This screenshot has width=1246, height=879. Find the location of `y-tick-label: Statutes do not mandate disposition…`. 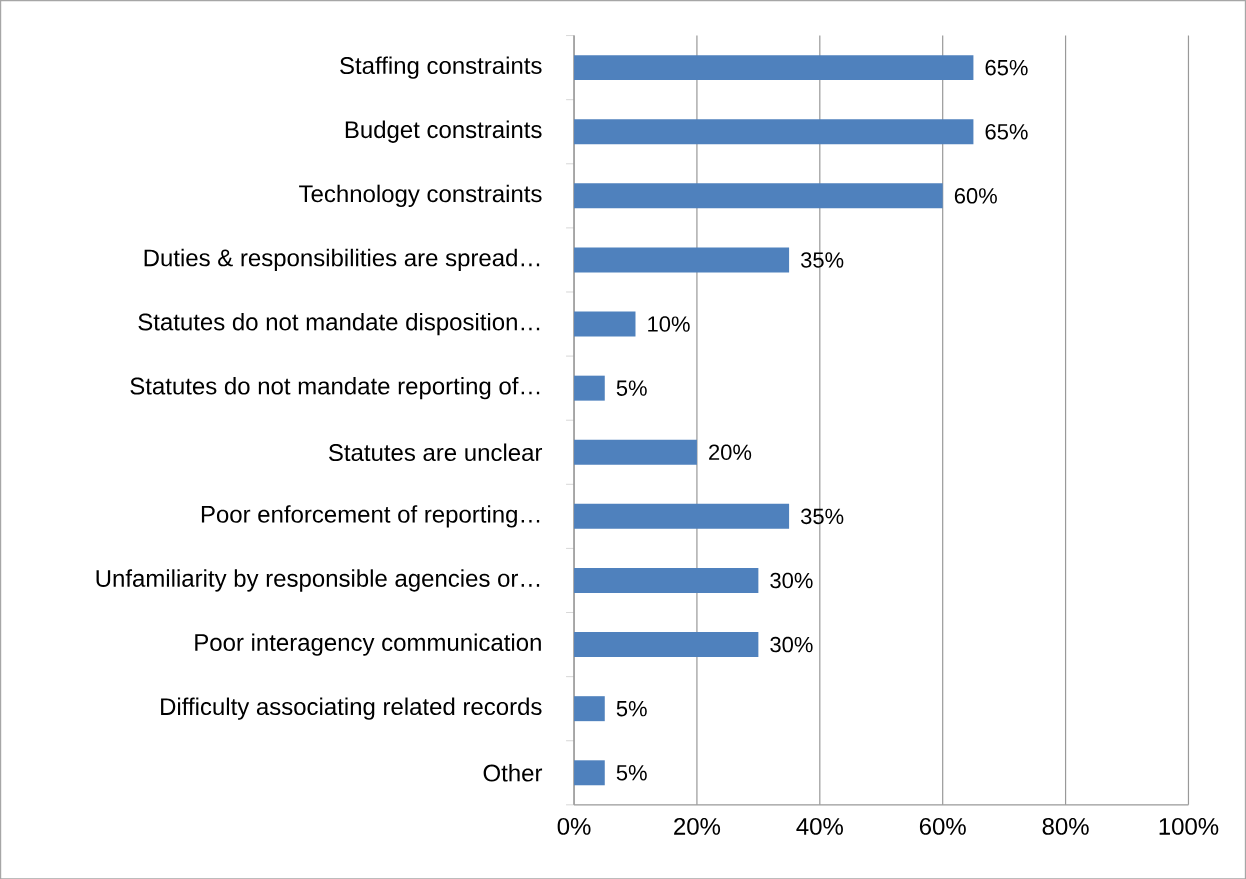

y-tick-label: Statutes do not mandate disposition… is located at coordinates (339, 324).